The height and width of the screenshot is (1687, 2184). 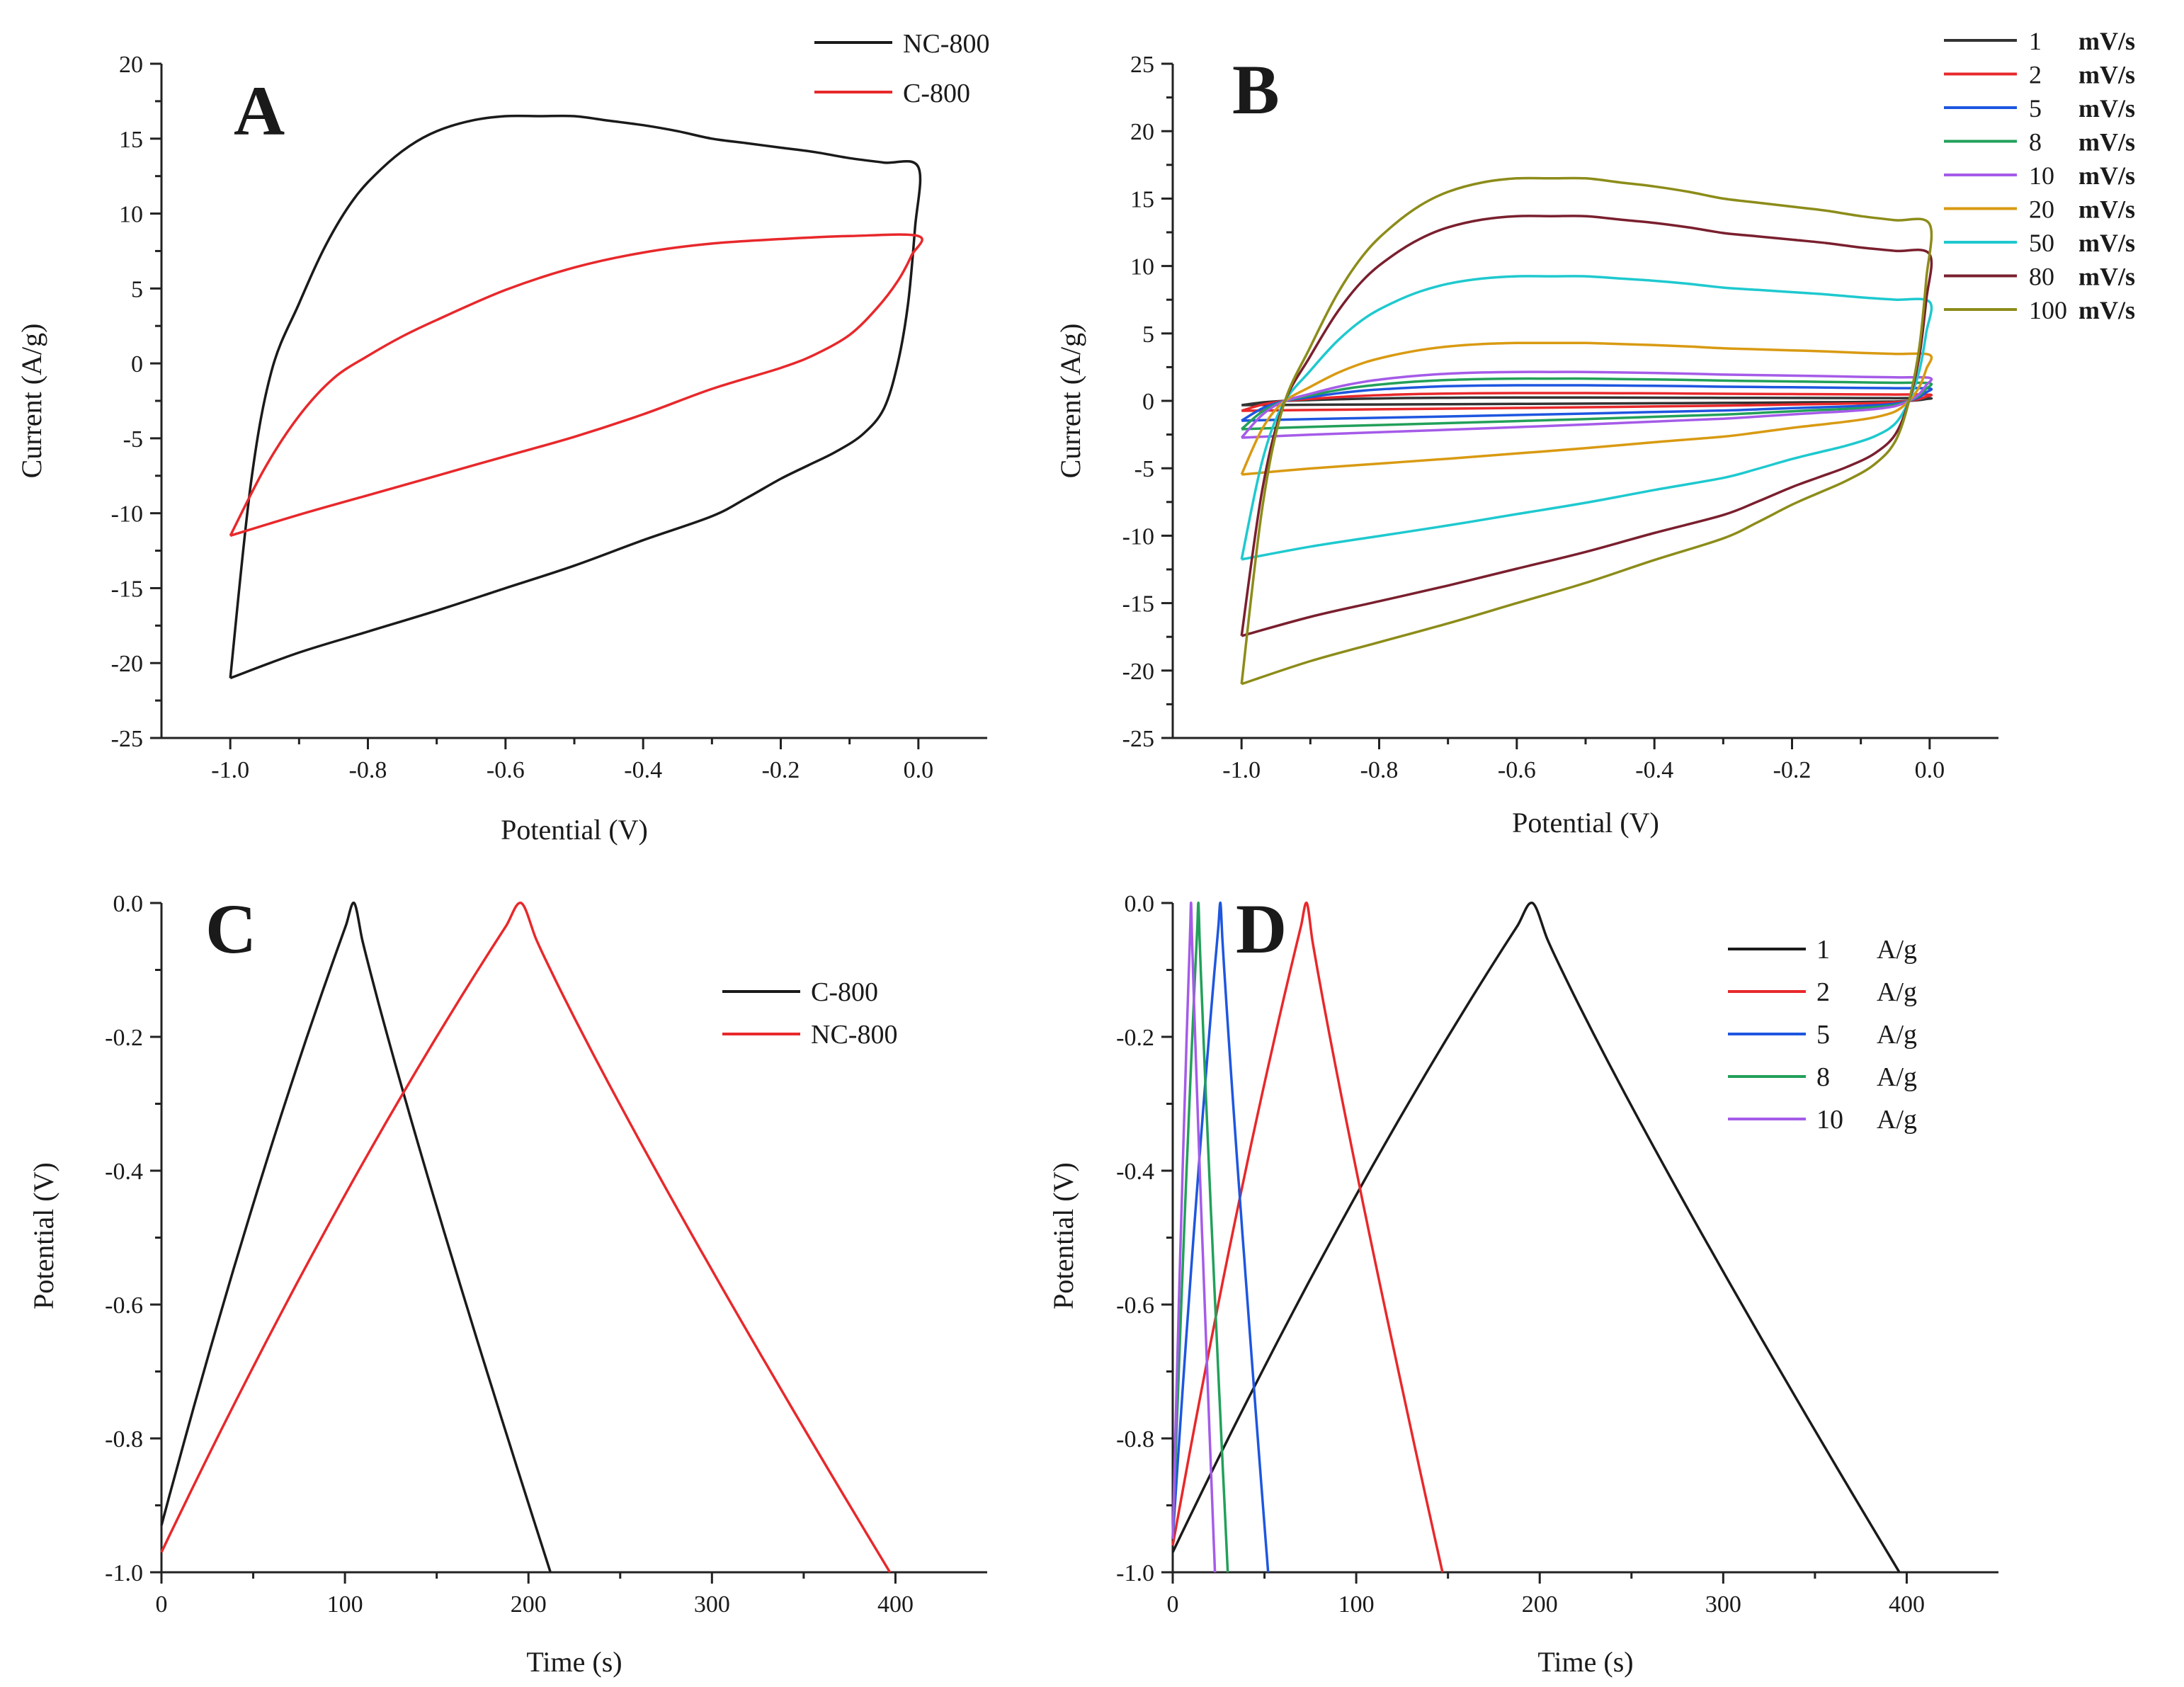 I want to click on panel-letter: A, so click(x=259, y=111).